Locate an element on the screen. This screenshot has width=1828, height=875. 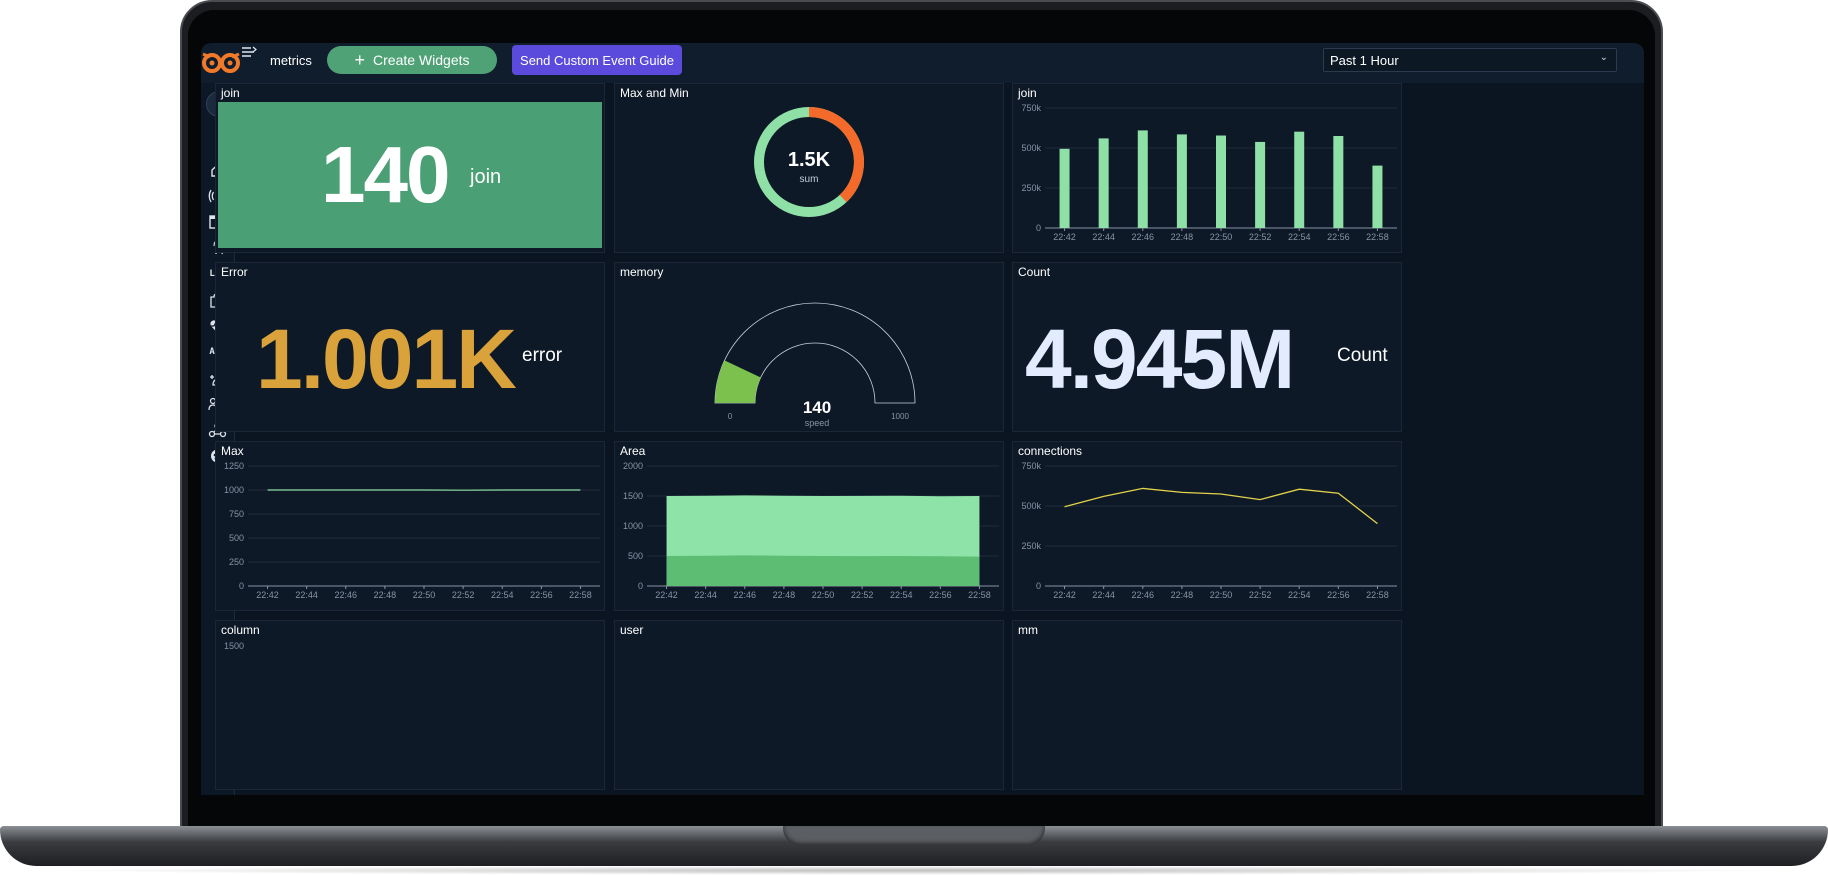
panel-count-stat: Count 4.945M Count is located at coordinates (1207, 347).